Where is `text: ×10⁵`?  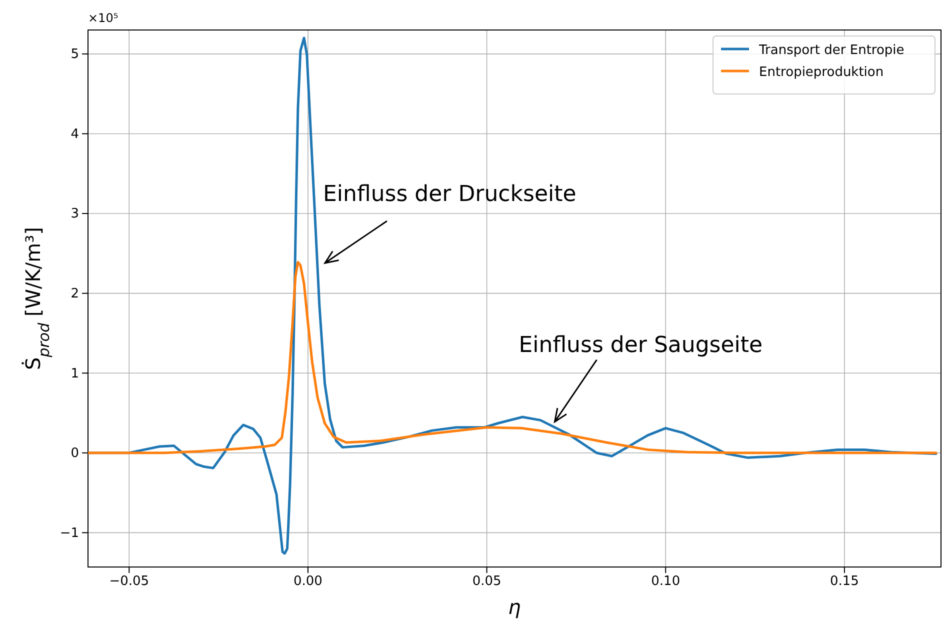
text: ×10⁵ is located at coordinates (103, 18).